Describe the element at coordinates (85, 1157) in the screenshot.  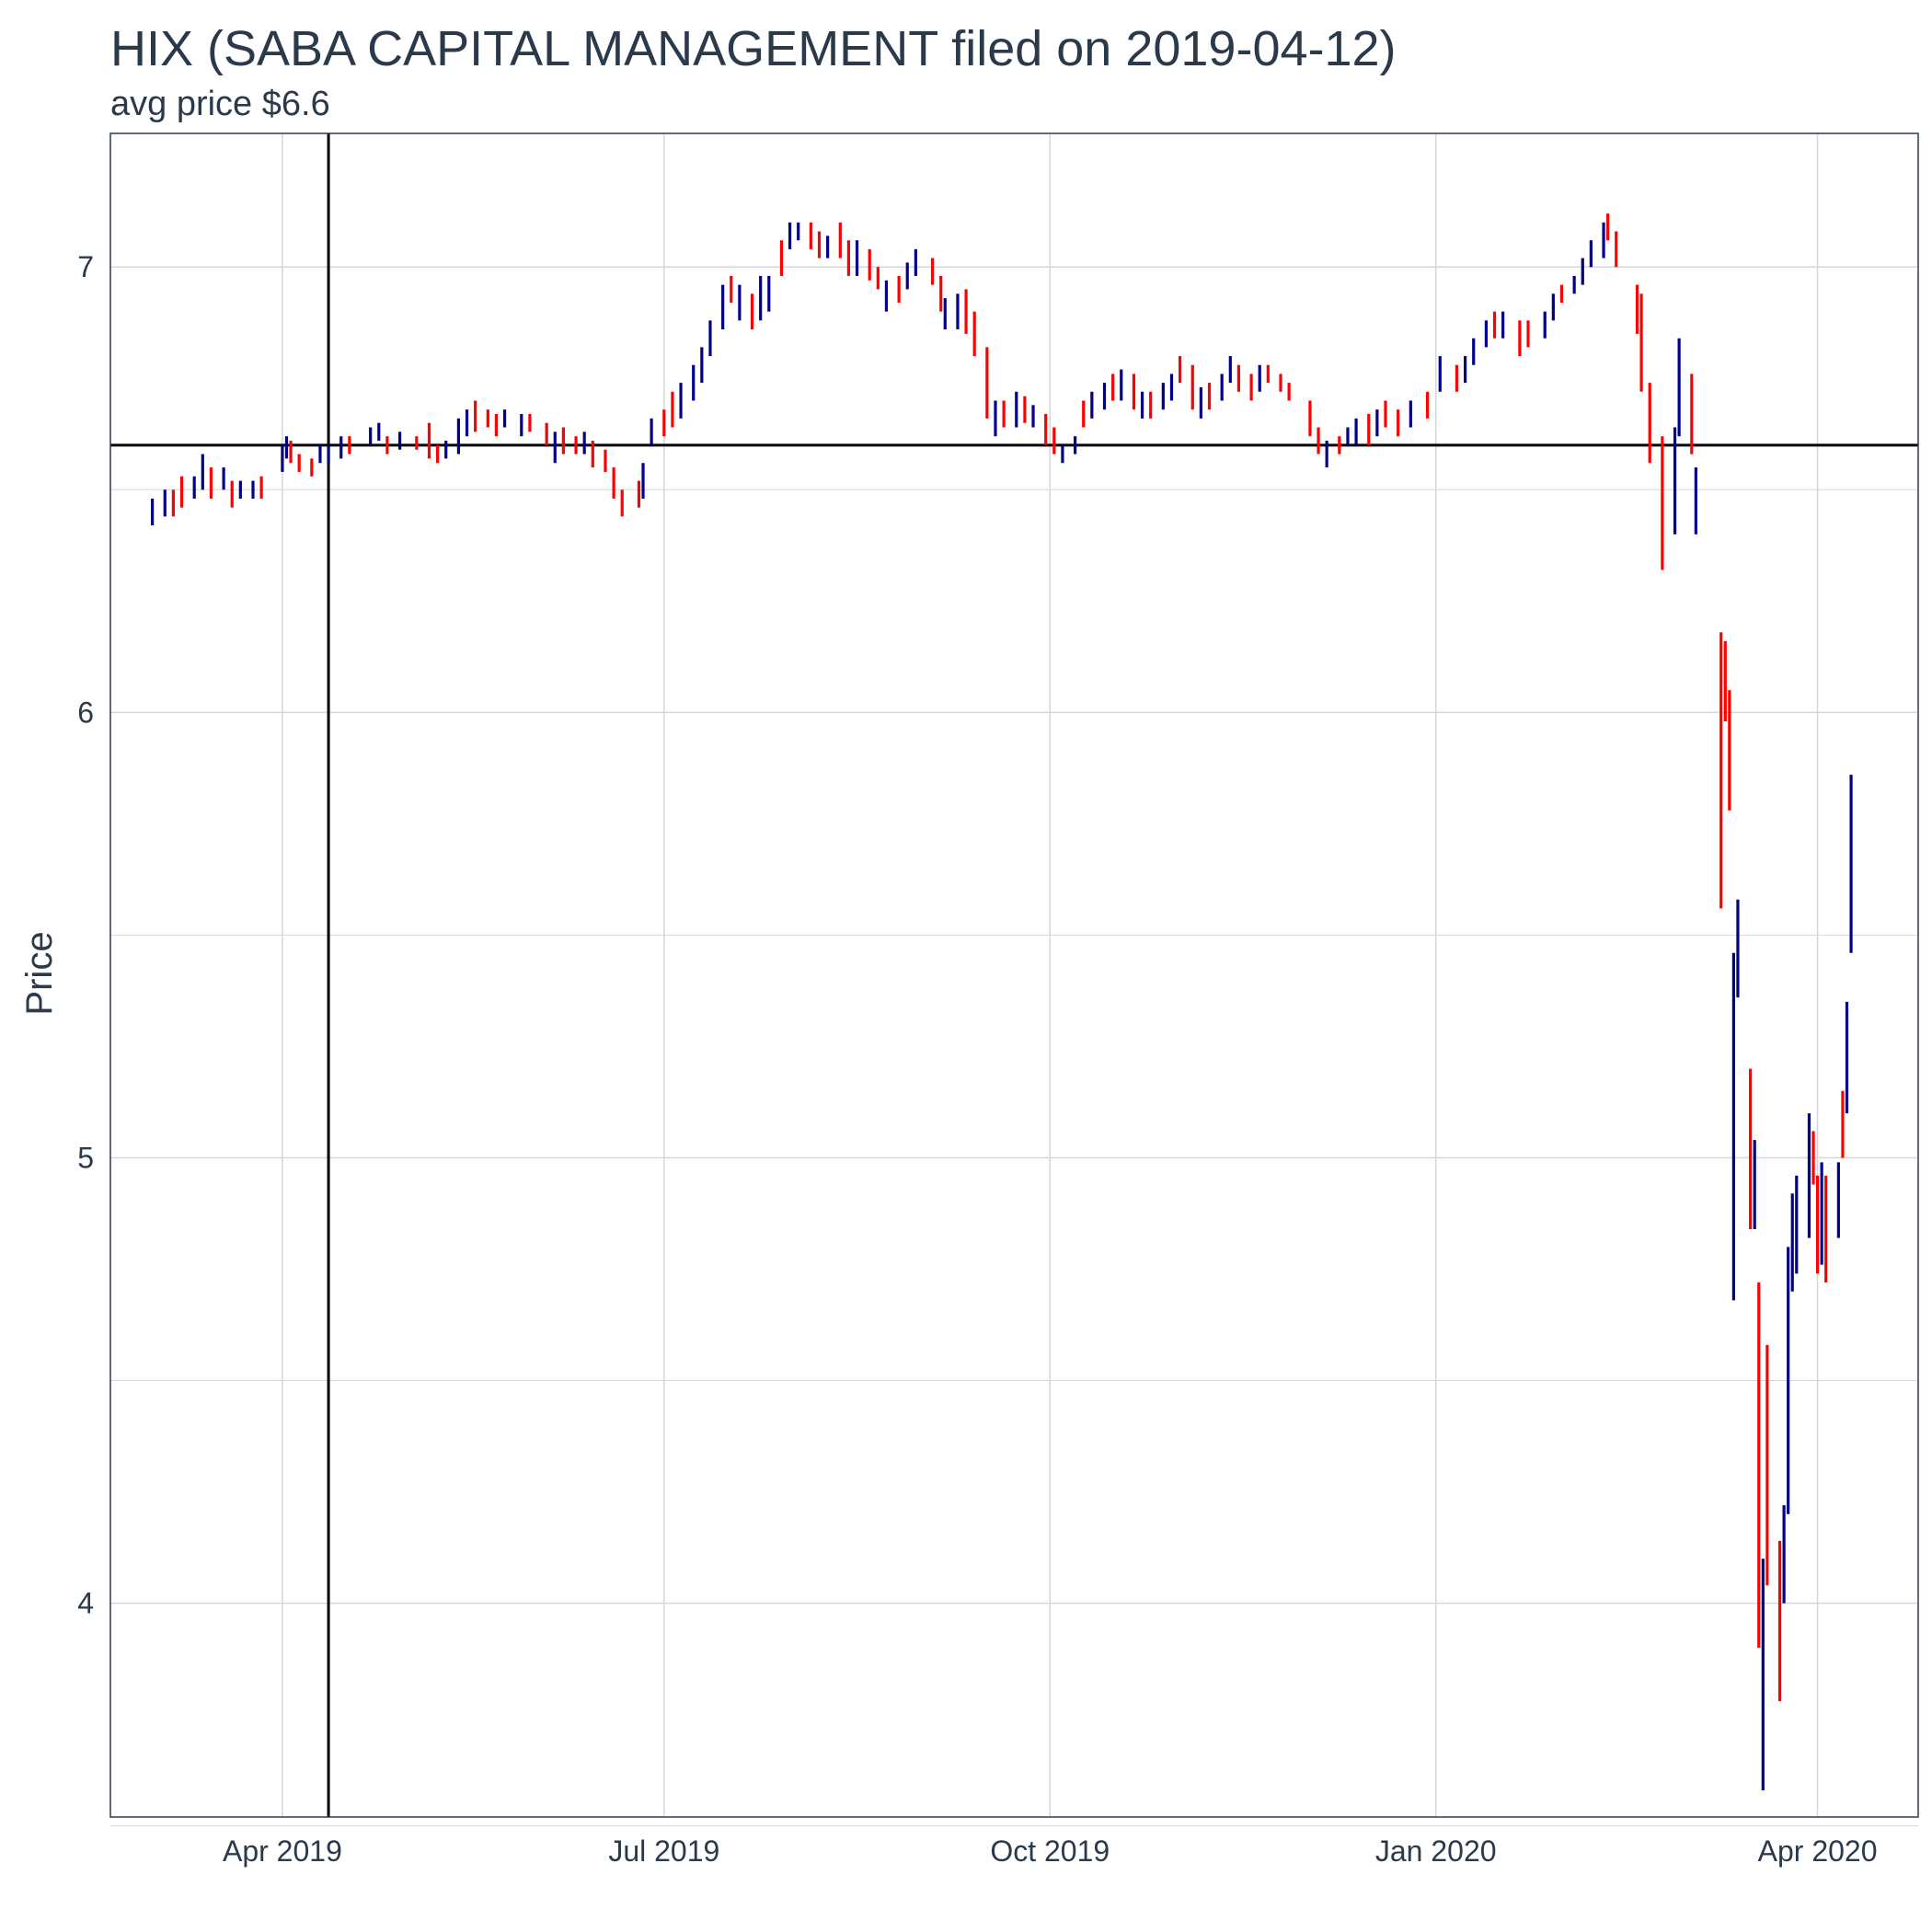
I see `y-tick-label: 5` at that location.